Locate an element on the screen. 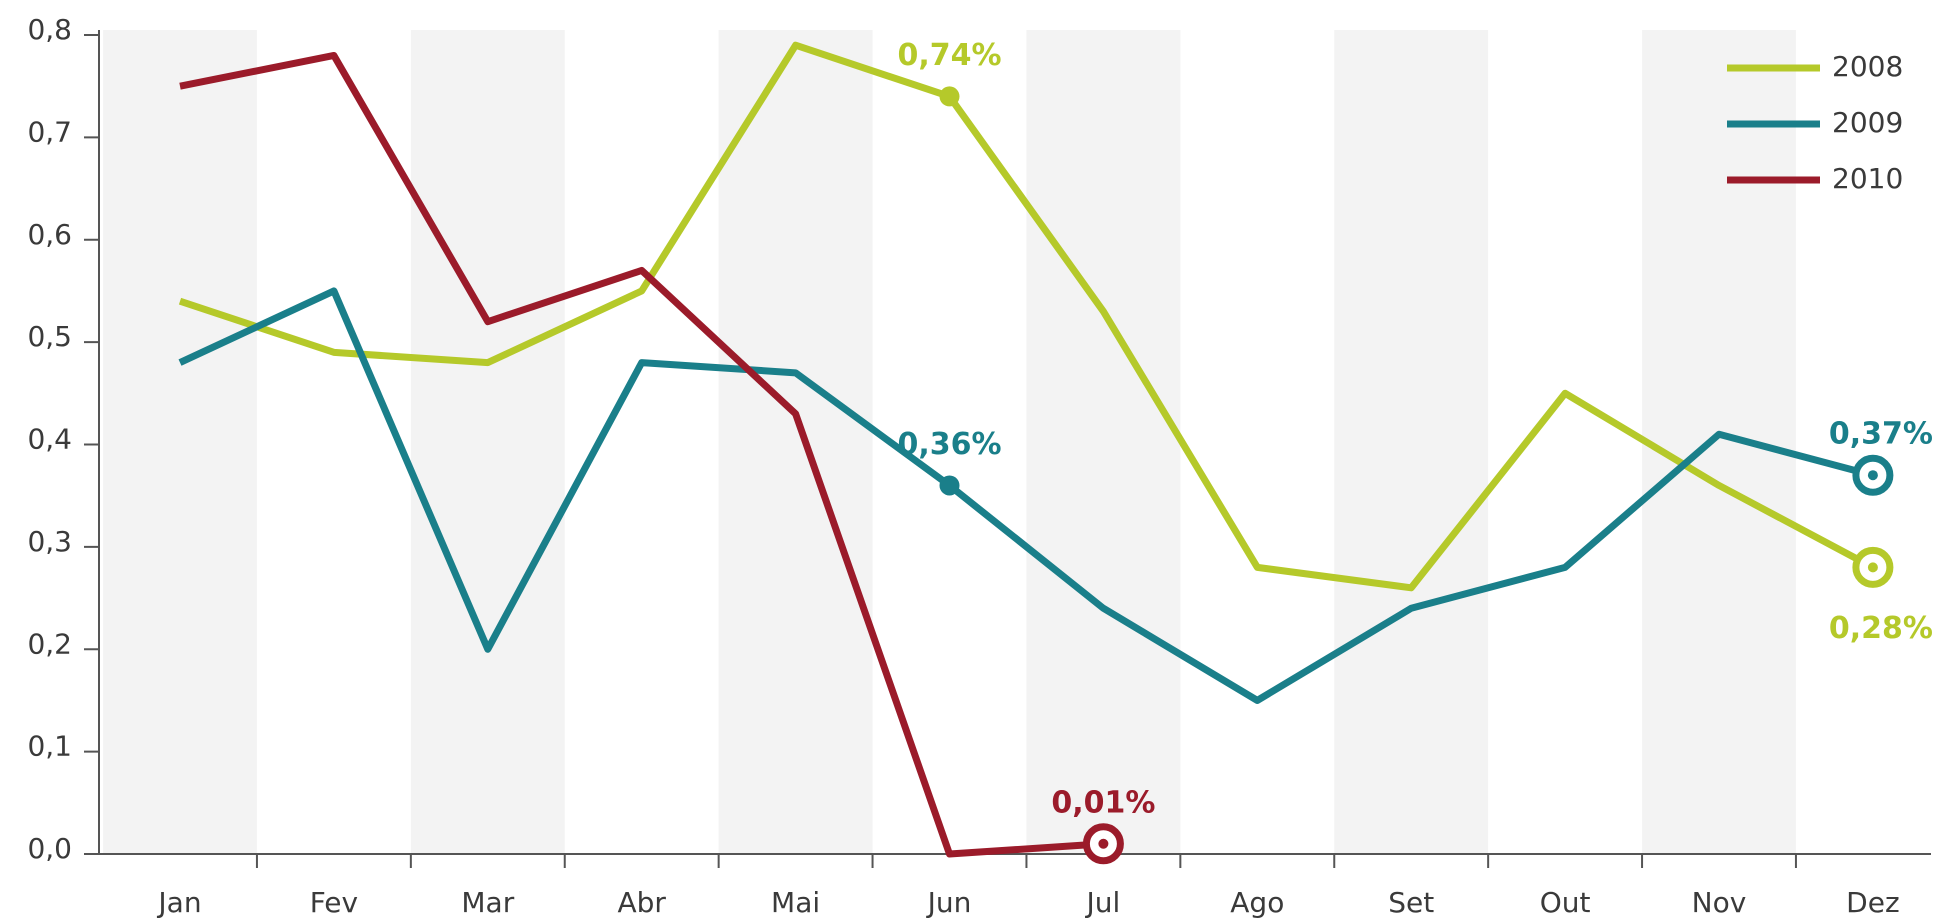 This screenshot has height=922, width=1941. x-tick-label: Abr is located at coordinates (641, 902).